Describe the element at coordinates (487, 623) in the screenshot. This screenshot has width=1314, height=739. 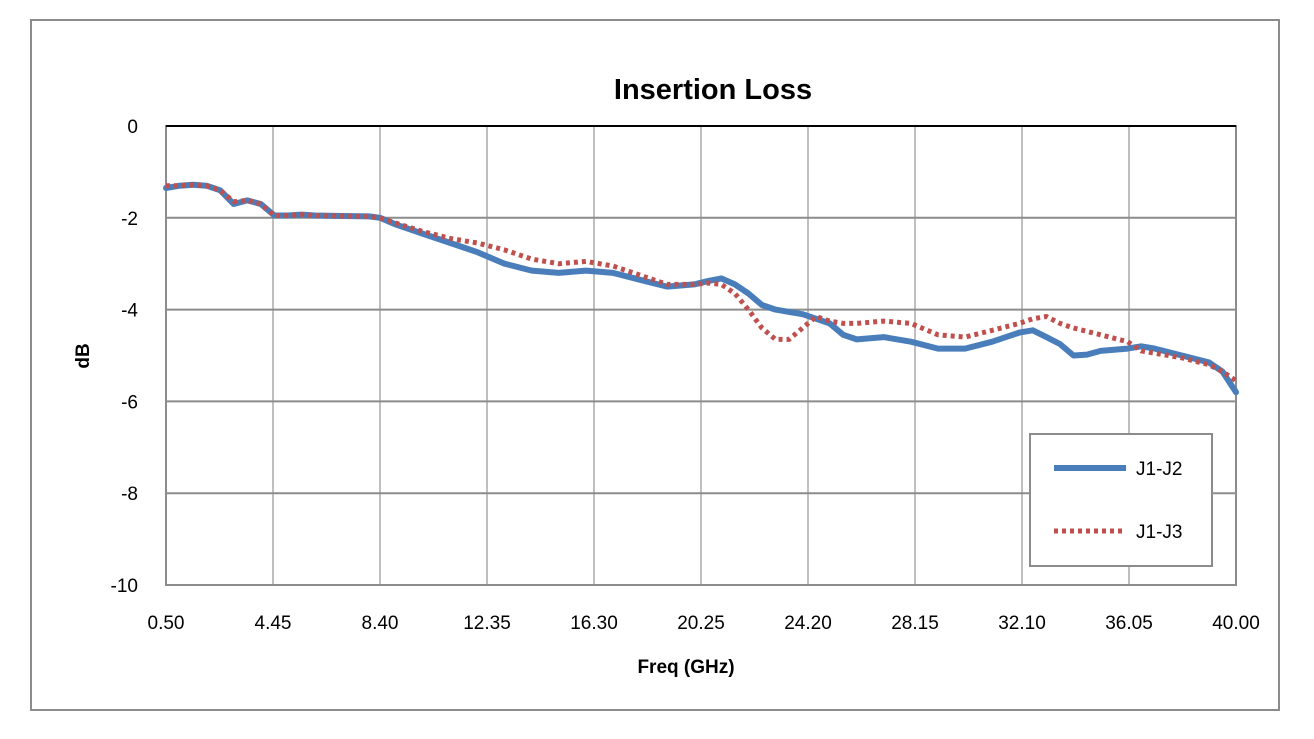
I see `x-tick-label: 12.35` at that location.